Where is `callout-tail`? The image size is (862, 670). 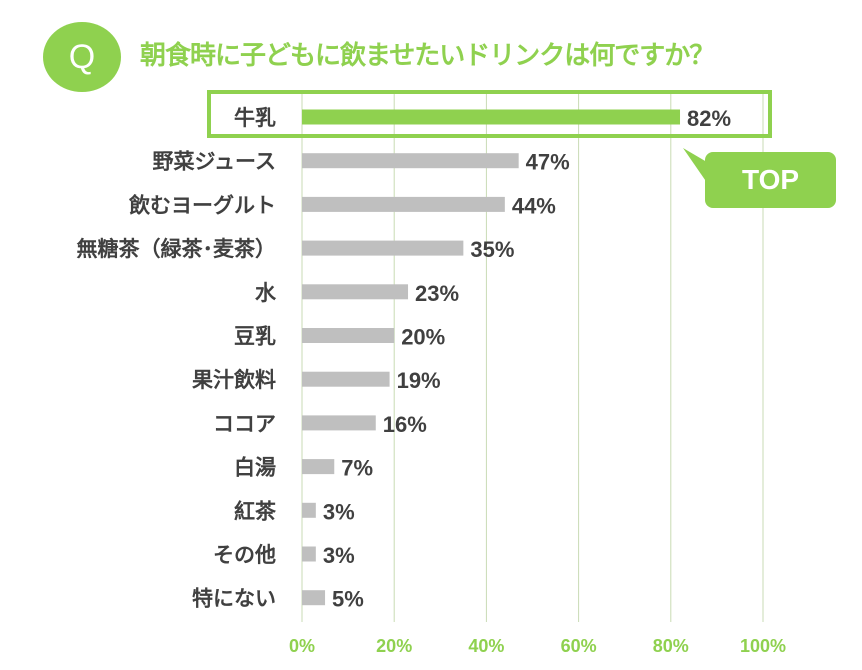
callout-tail is located at coordinates (697, 169).